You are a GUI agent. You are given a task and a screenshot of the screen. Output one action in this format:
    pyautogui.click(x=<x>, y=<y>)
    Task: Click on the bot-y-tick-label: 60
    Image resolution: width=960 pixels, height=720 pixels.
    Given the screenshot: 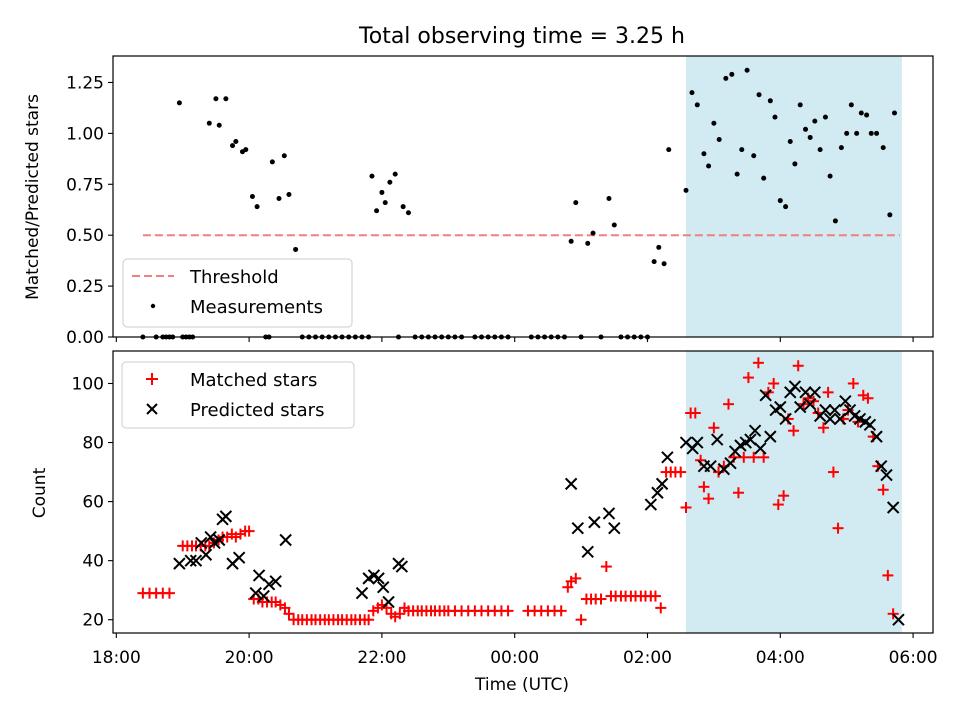 What is the action you would take?
    pyautogui.click(x=93, y=503)
    